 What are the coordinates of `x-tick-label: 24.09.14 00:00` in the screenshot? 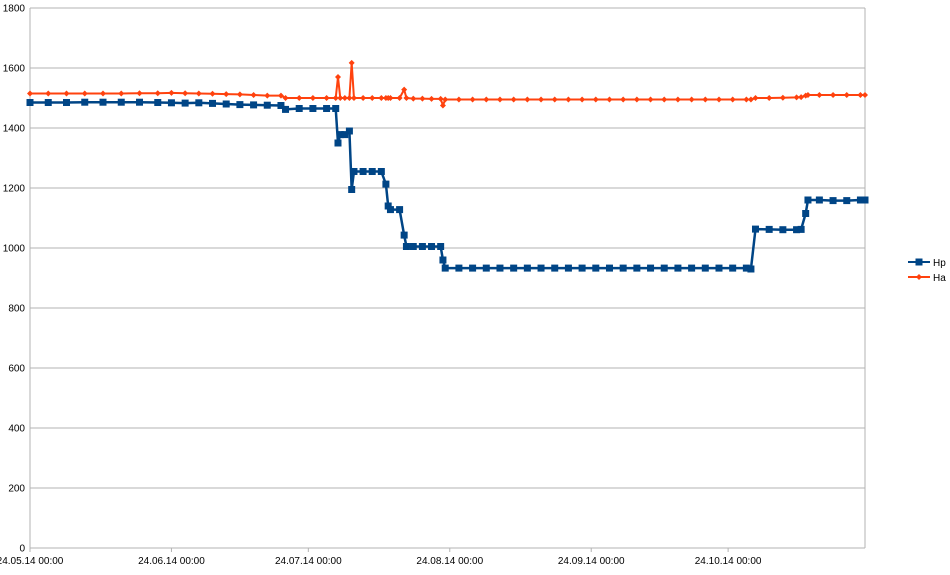 It's located at (591, 561).